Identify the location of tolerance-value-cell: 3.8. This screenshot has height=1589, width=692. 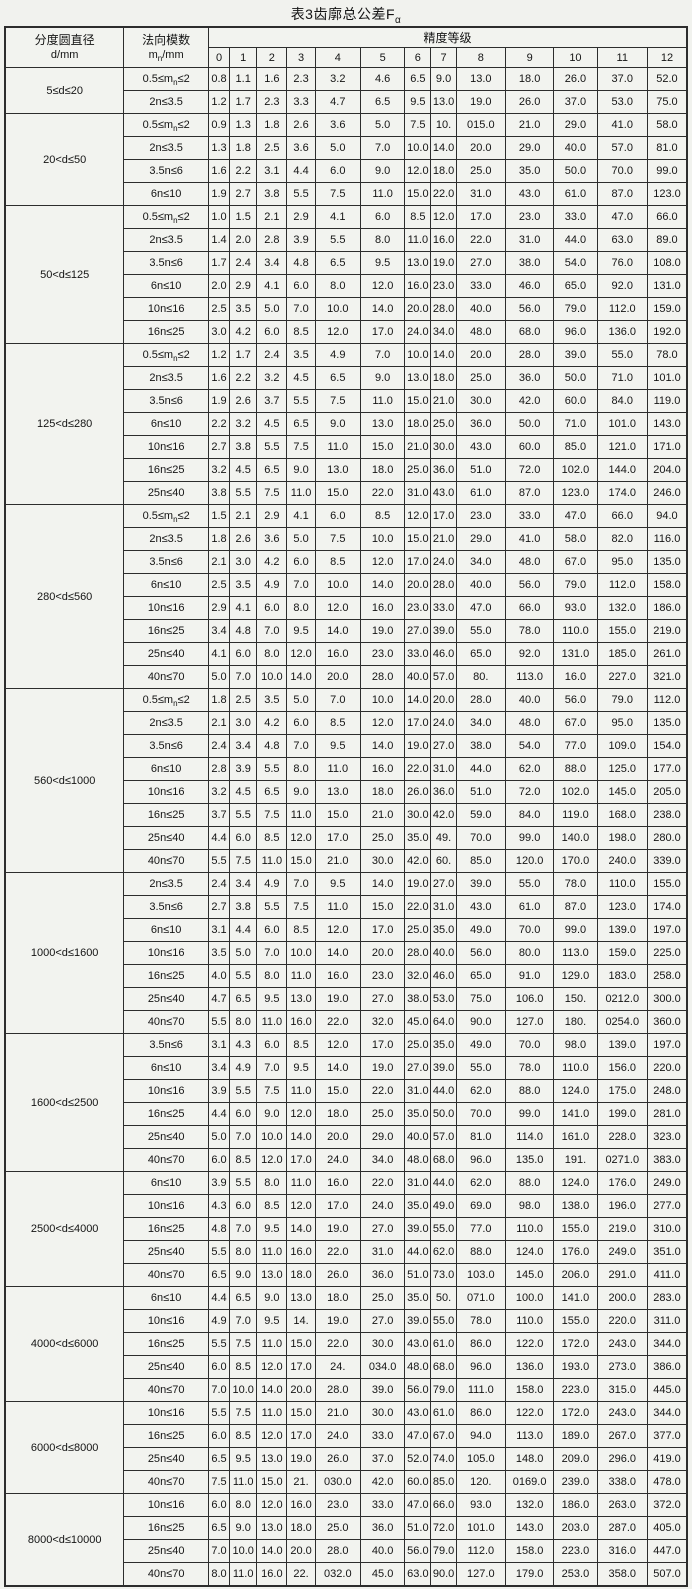
(219, 493).